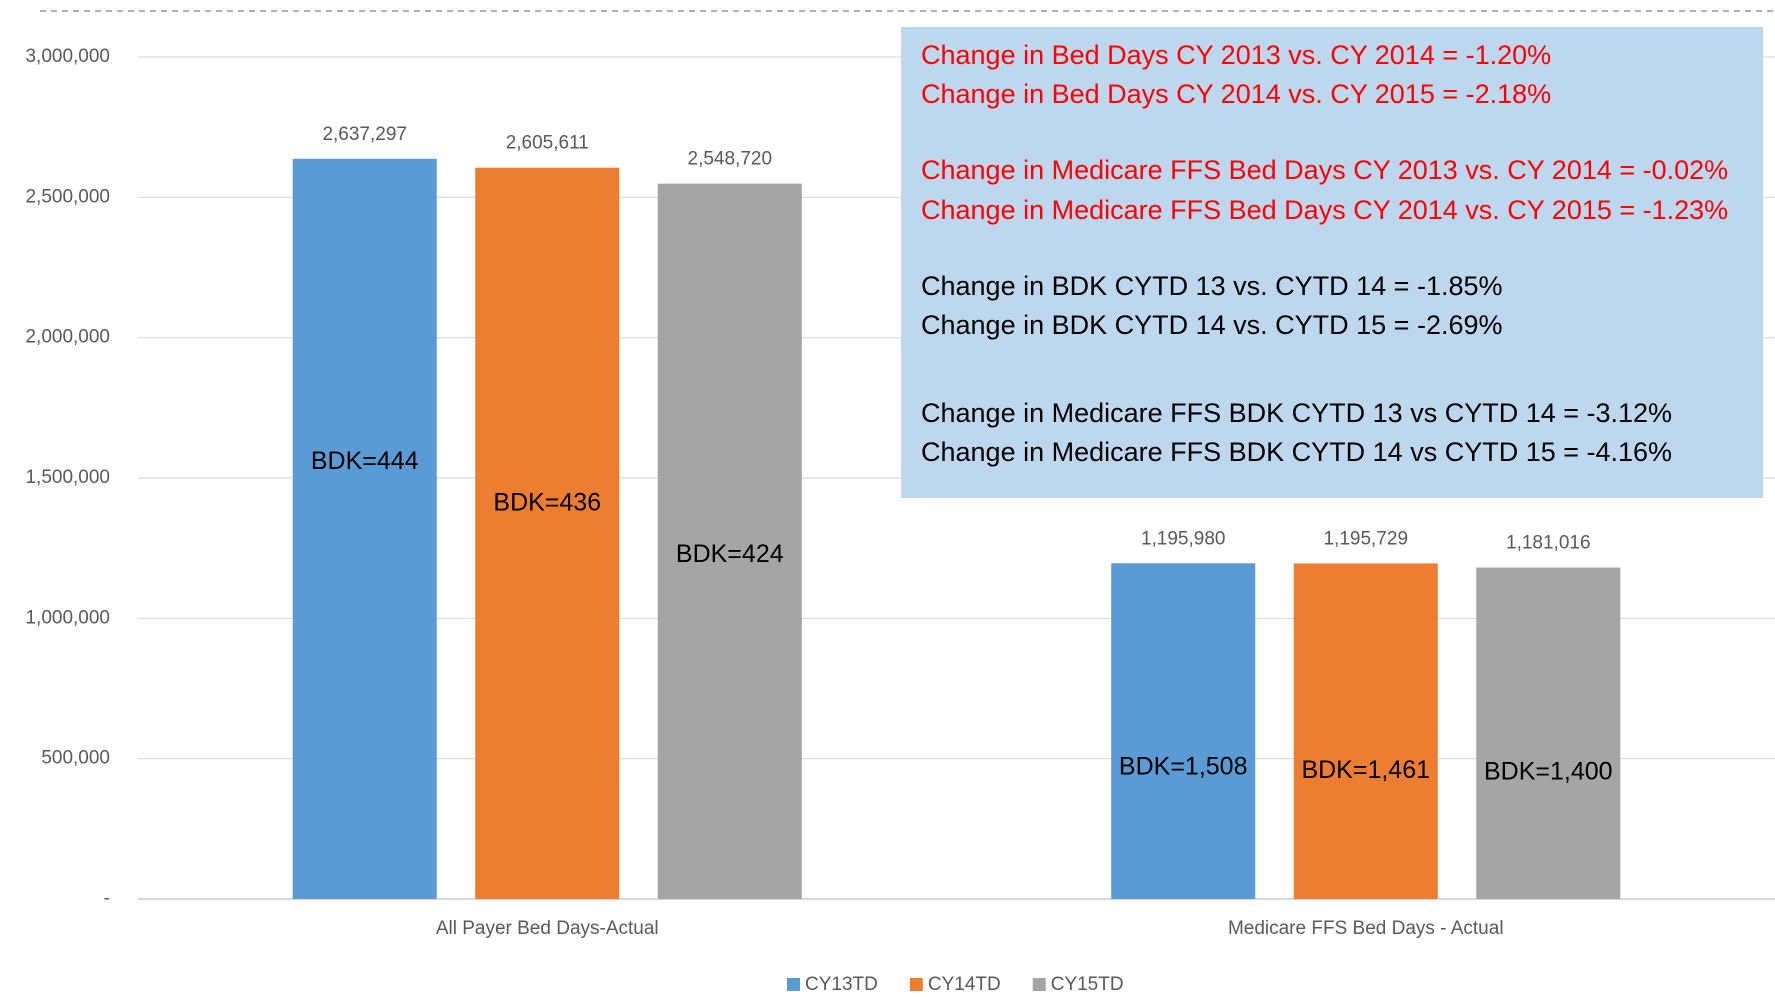 The width and height of the screenshot is (1775, 997). I want to click on y-tick-label: 3,000,000, so click(67, 56).